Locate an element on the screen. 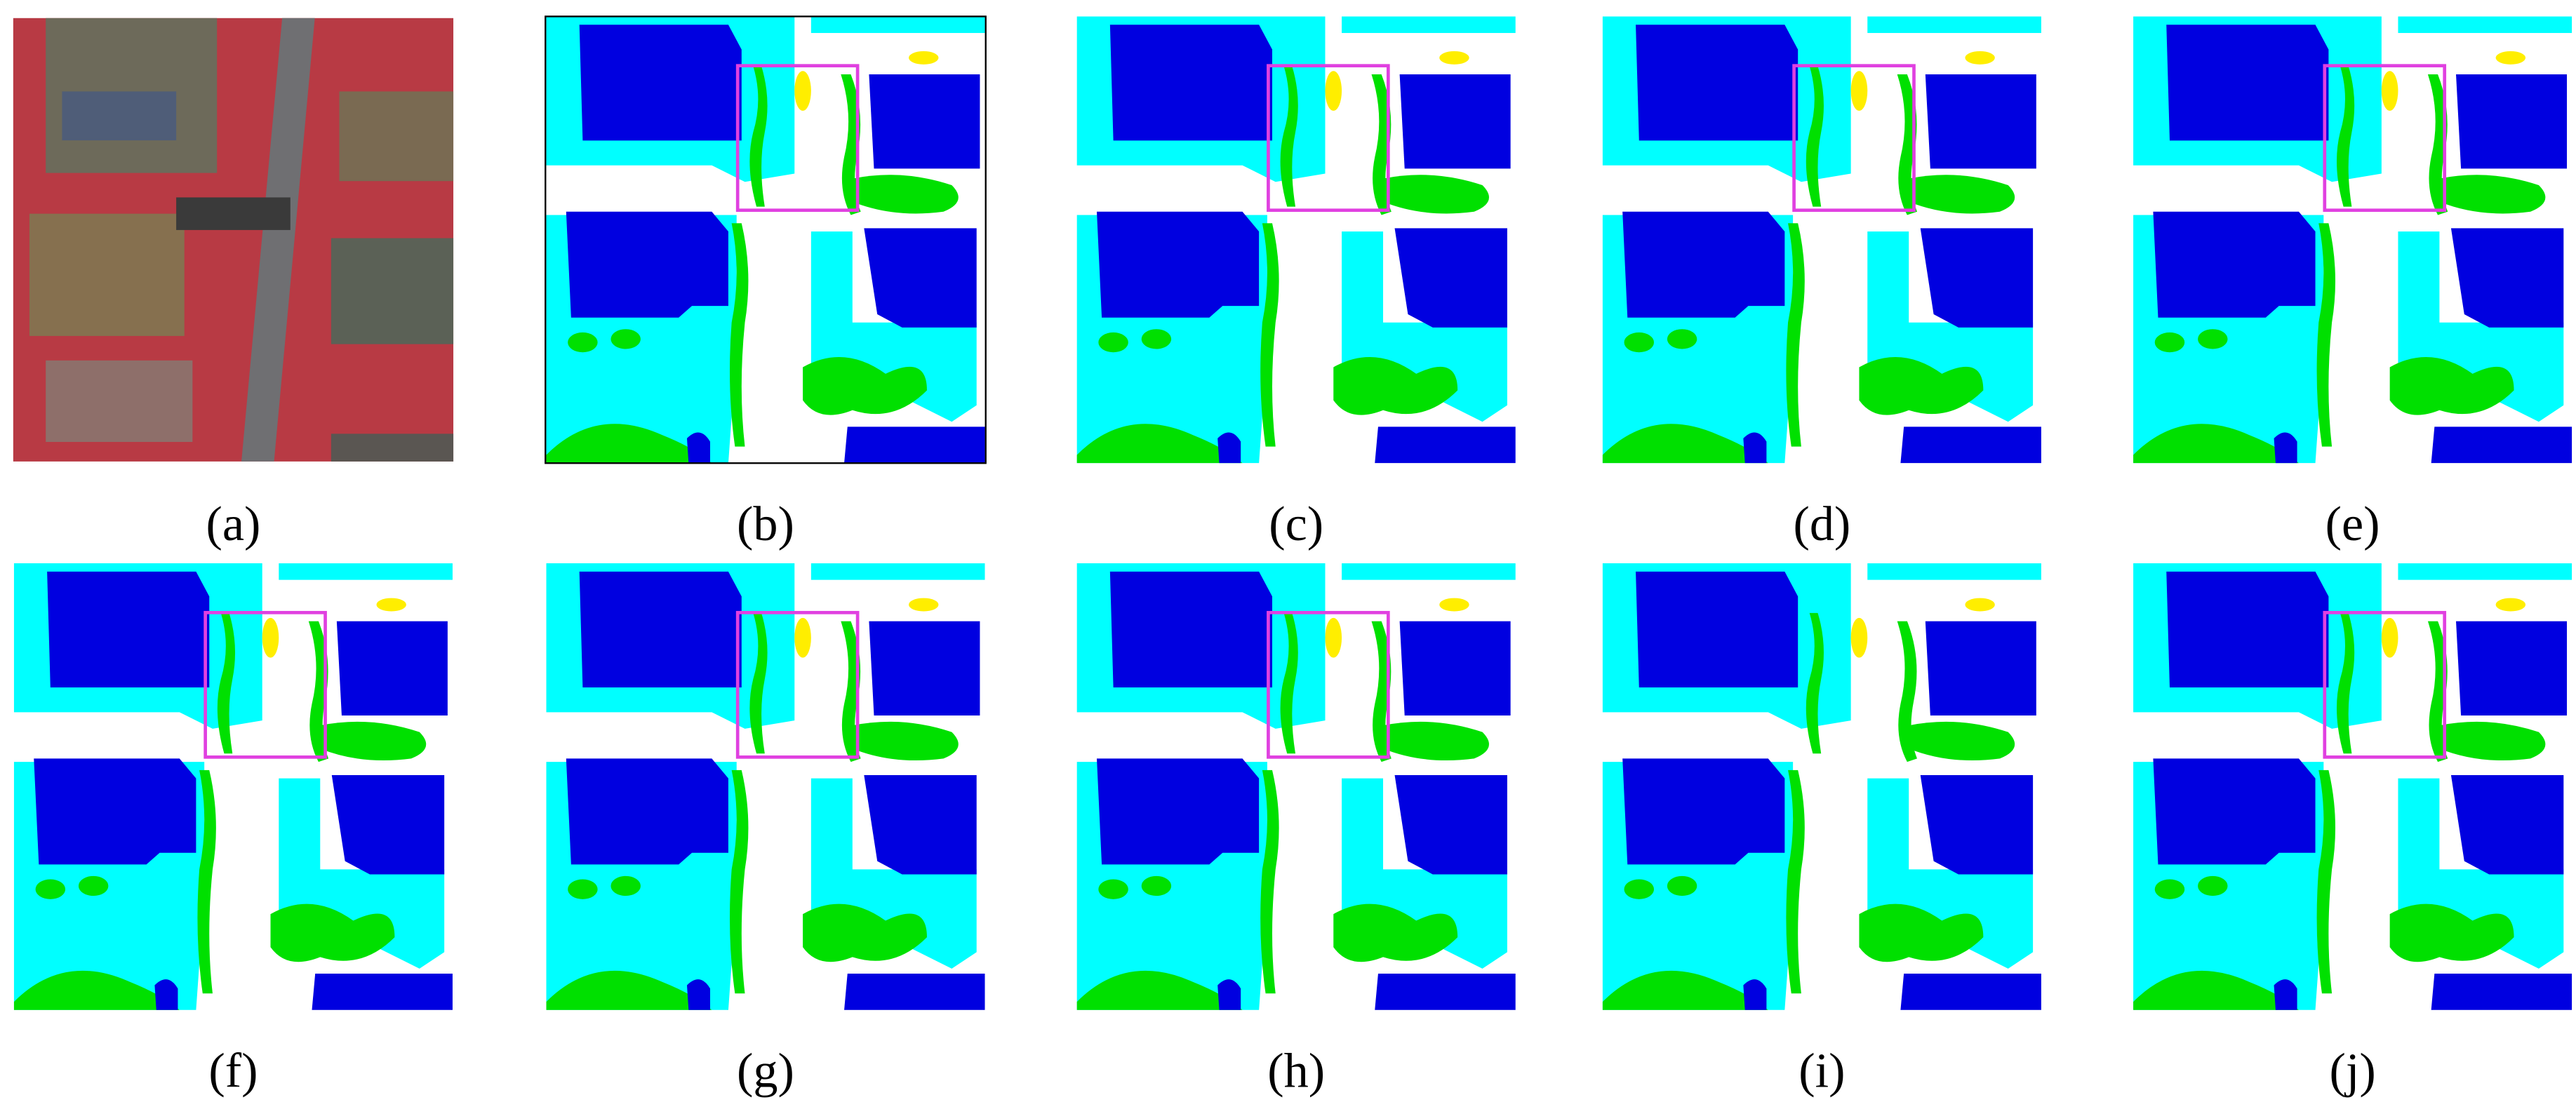 The image size is (2576, 1102). panel-label: (d) is located at coordinates (1821, 524).